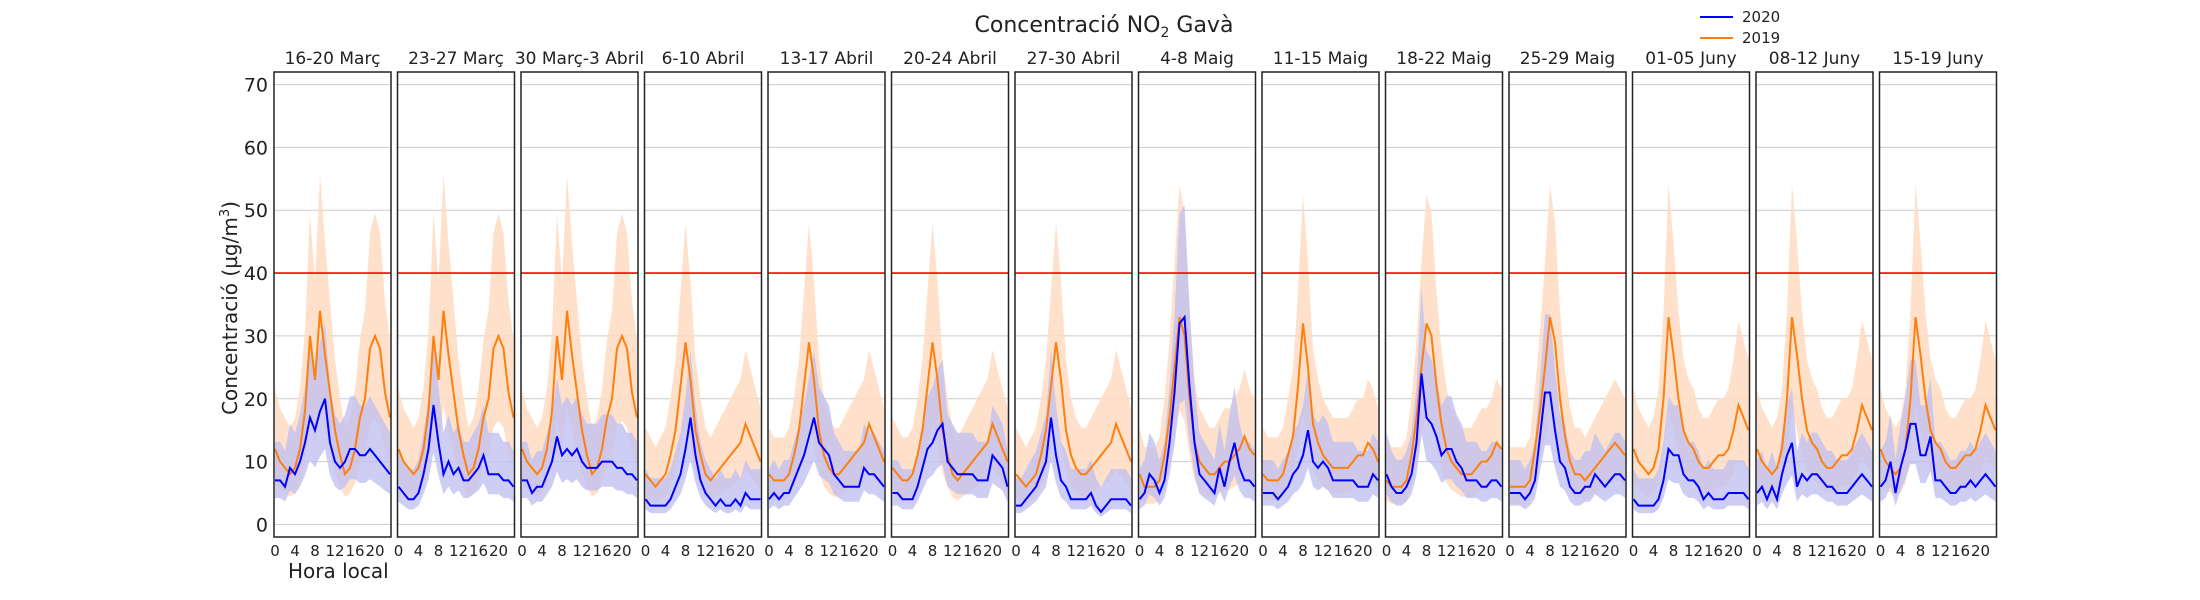 The image size is (2200, 600). Describe the element at coordinates (1761, 38) in the screenshot. I see `legend-label-2019: 2019` at that location.